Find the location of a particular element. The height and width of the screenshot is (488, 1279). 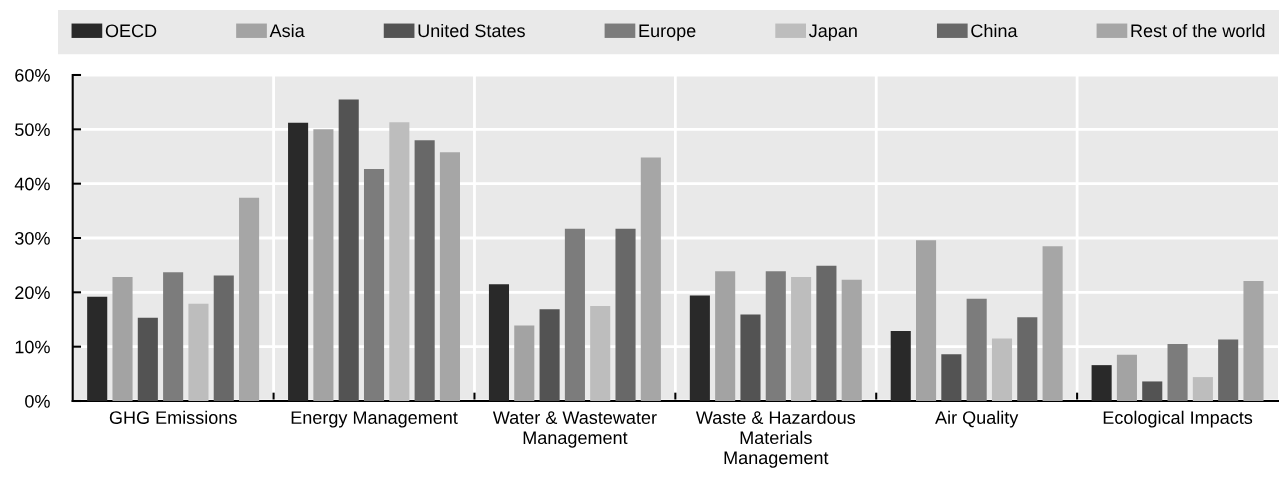

y-tick-label: 50% is located at coordinates (32, 130).